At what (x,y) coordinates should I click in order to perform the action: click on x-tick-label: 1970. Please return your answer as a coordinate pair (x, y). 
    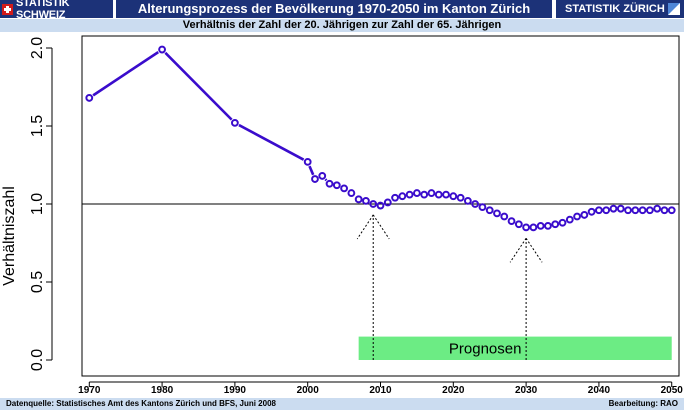
    Looking at the image, I should click on (89, 390).